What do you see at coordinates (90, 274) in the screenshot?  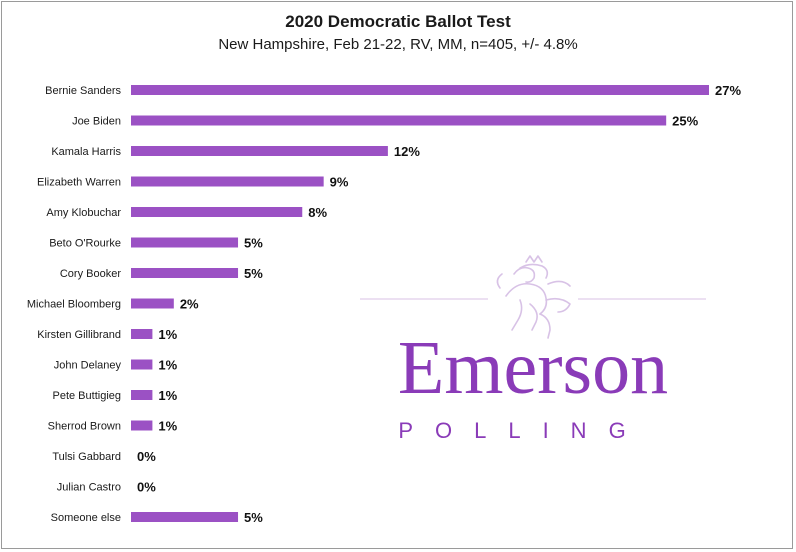 I see `category-label: Cory Booker` at bounding box center [90, 274].